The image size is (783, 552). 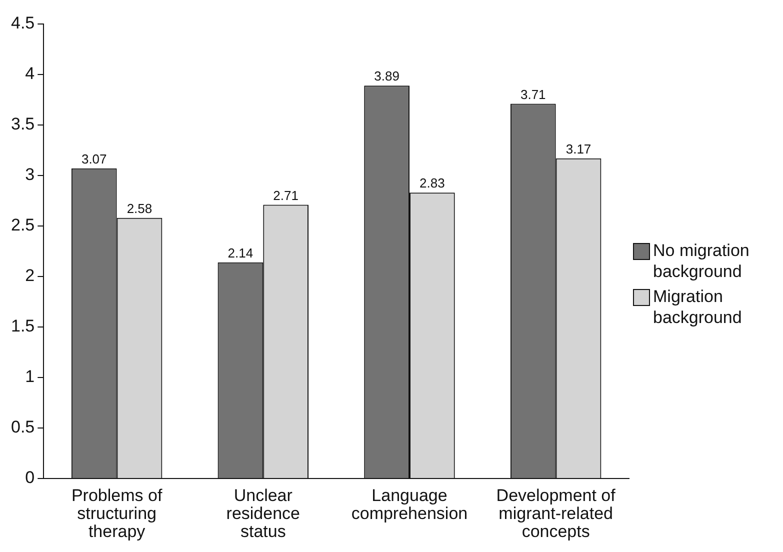 I want to click on y-tick-label: 4, so click(x=30, y=74).